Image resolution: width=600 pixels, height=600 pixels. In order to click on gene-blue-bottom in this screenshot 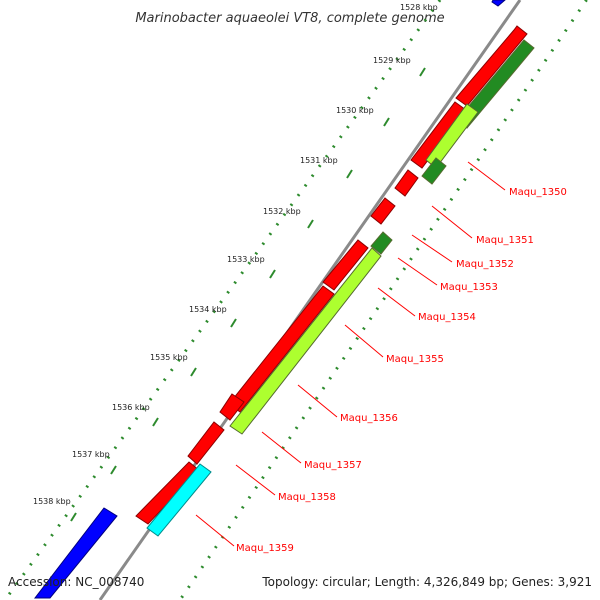, I will do `click(75, 553)`.